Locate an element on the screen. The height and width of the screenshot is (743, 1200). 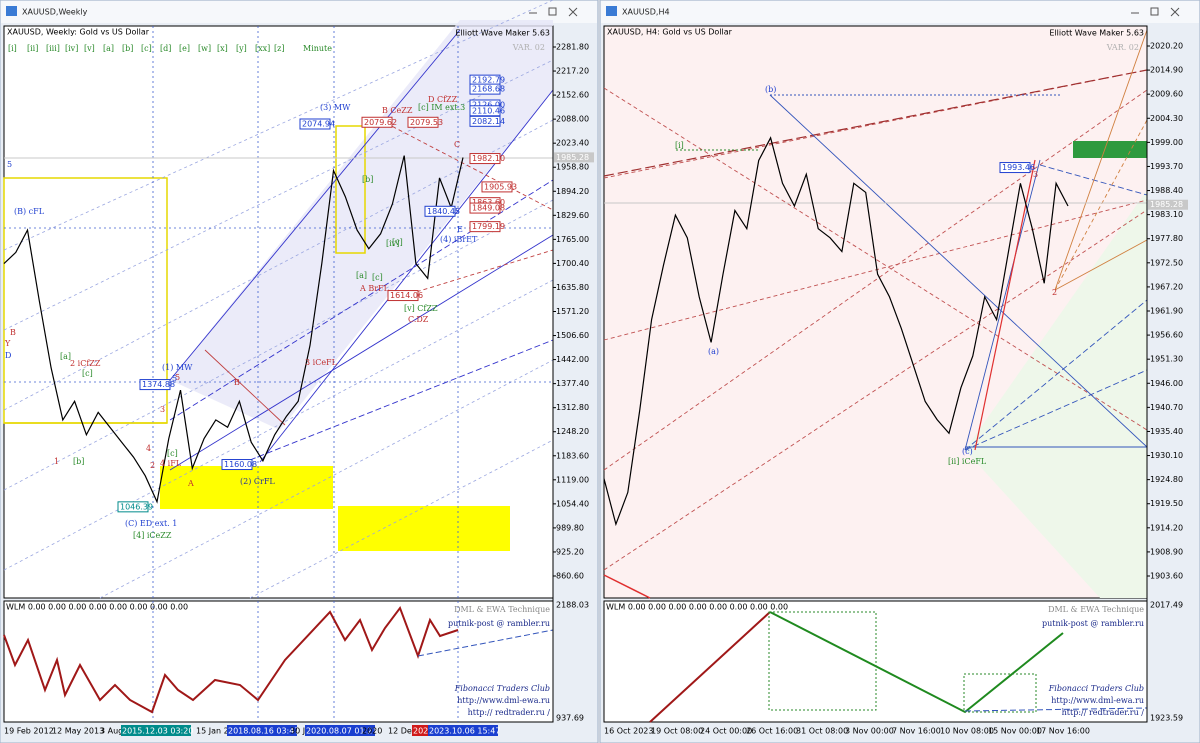
price-box-label: 1905.93 is located at coordinates (500, 186).